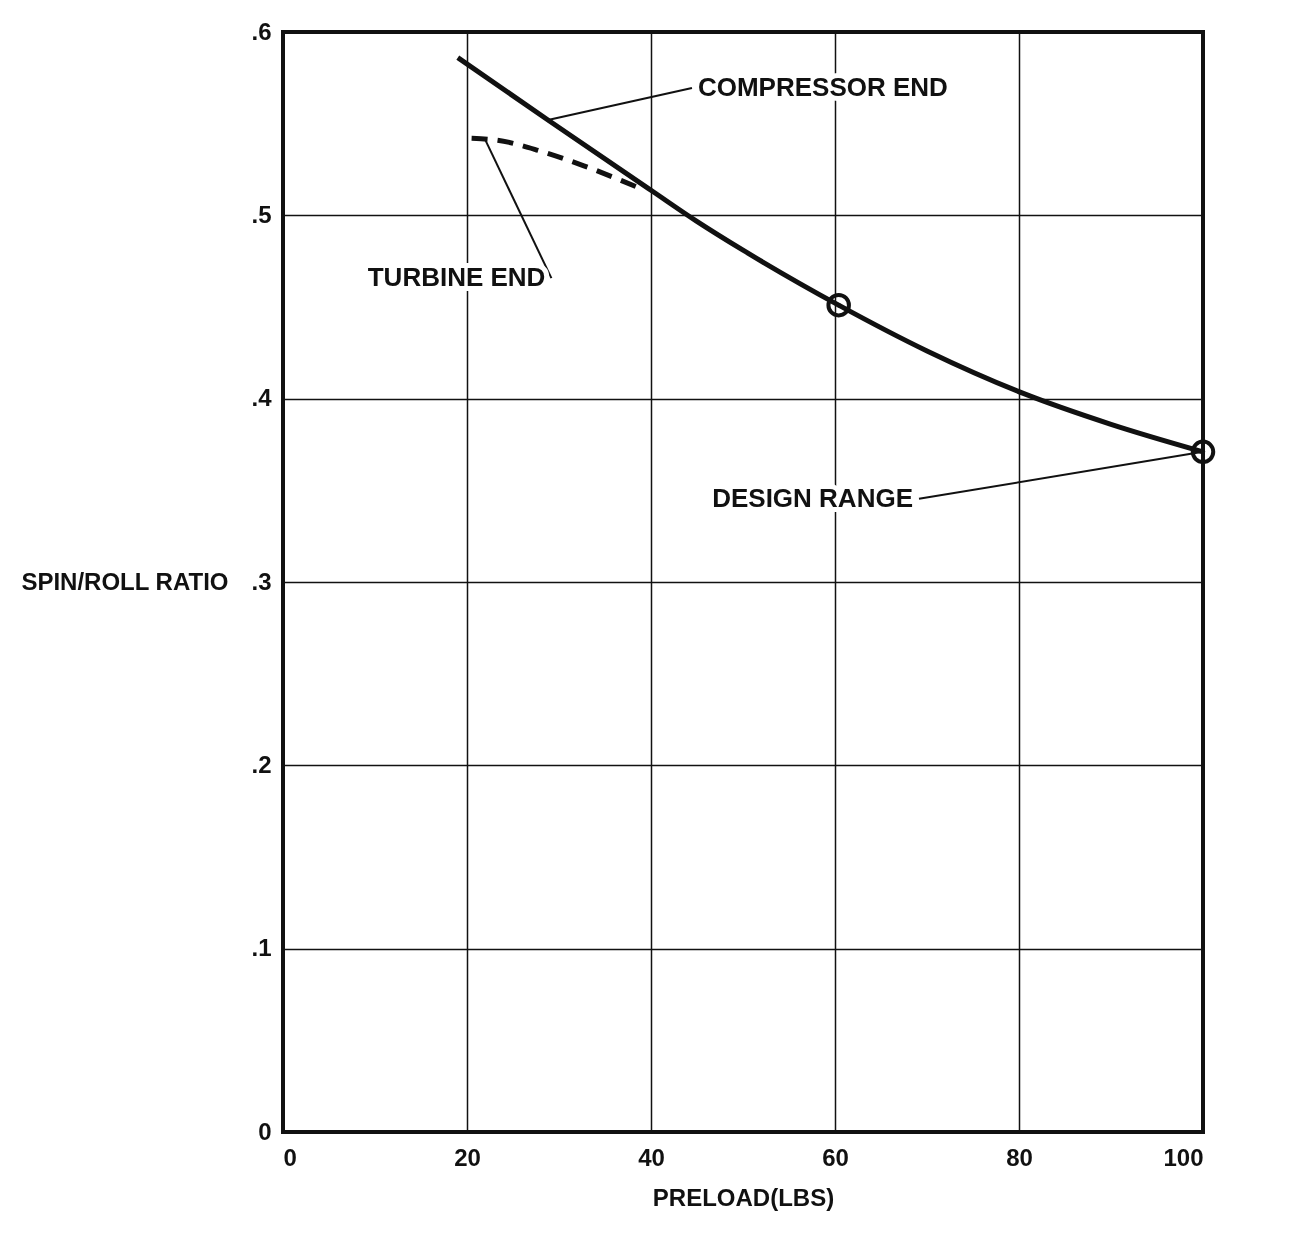 The image size is (1305, 1234). Describe the element at coordinates (265, 1131) in the screenshot. I see `y-tick-label: 0` at that location.